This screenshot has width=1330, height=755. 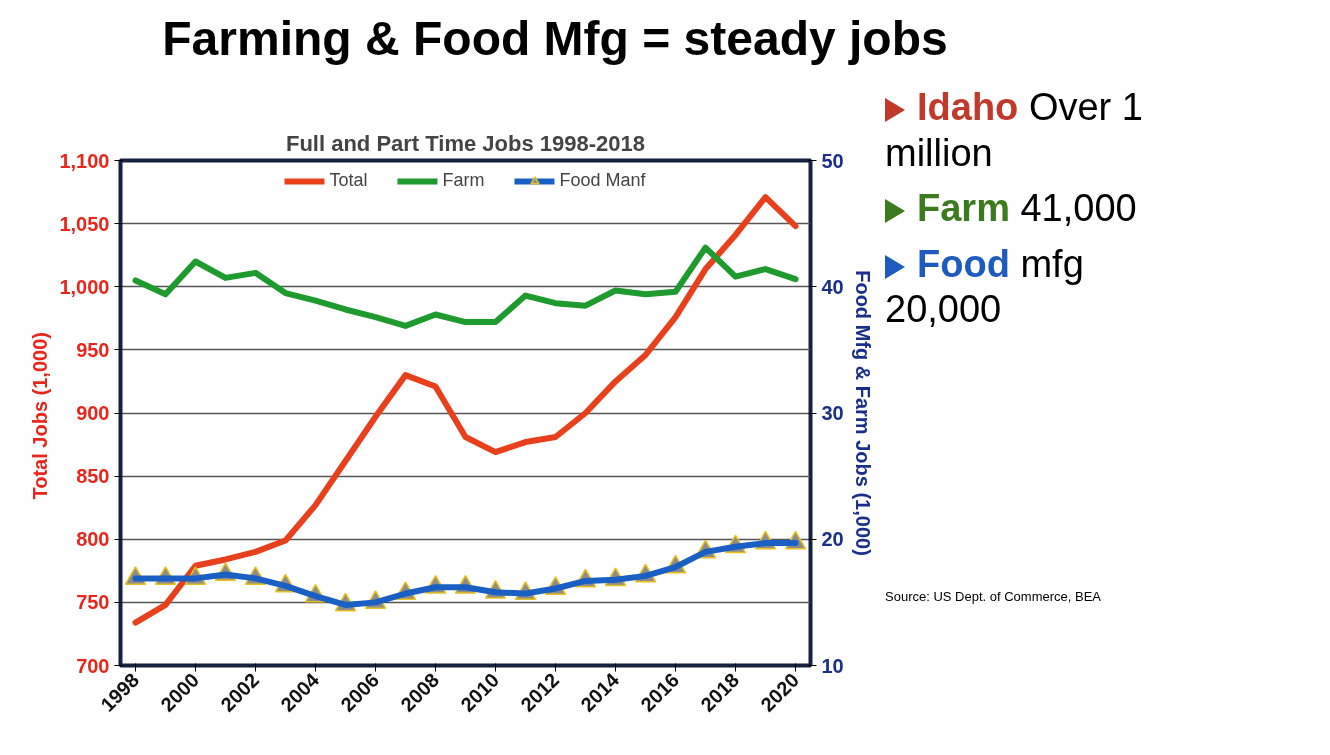 I want to click on chart-subtitle: Full and Part Time Jobs 1998-2018, so click(x=465, y=143).